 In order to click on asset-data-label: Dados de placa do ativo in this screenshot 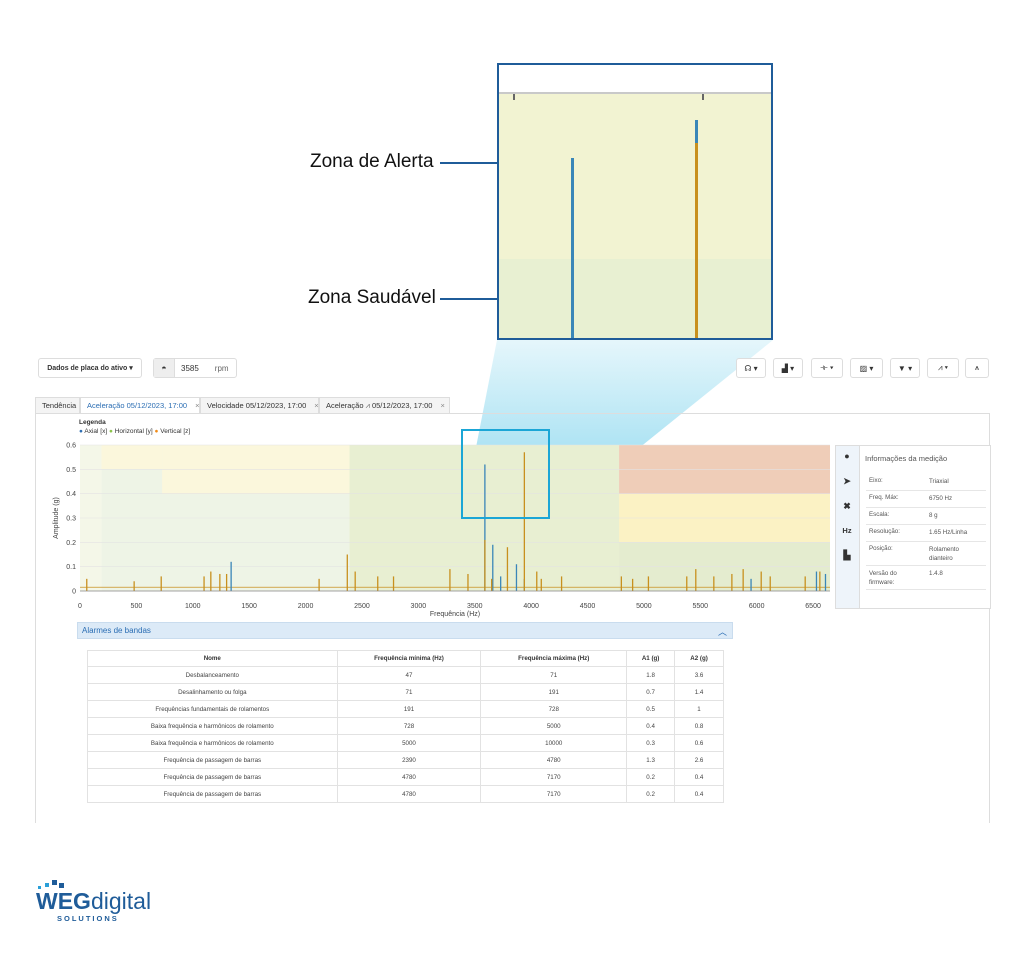, I will do `click(87, 368)`.